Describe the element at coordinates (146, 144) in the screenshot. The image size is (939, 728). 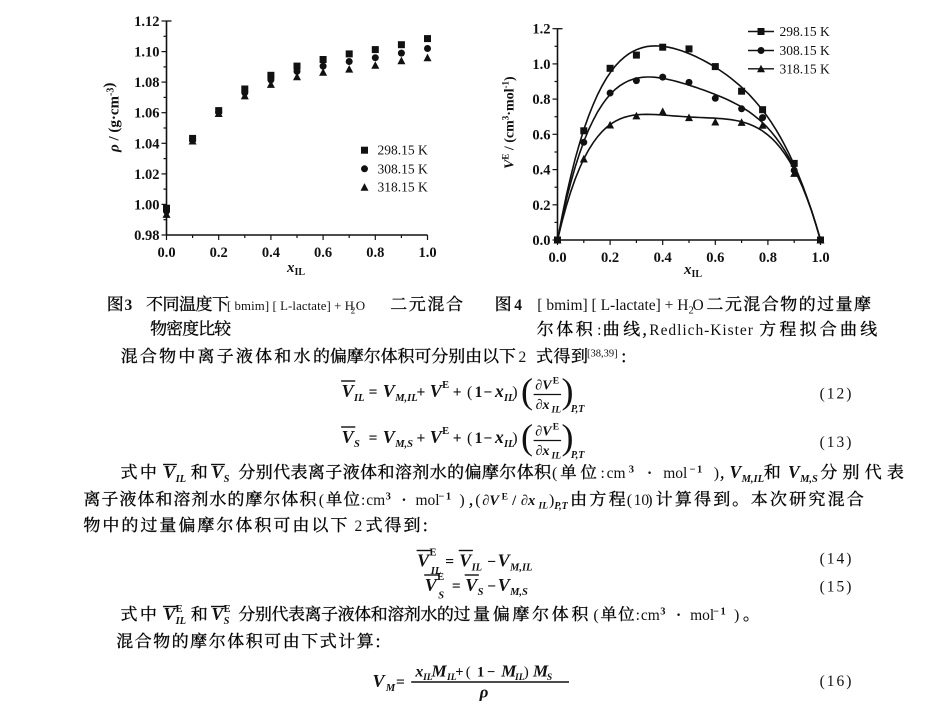
I see `svg-text: 1.04` at that location.